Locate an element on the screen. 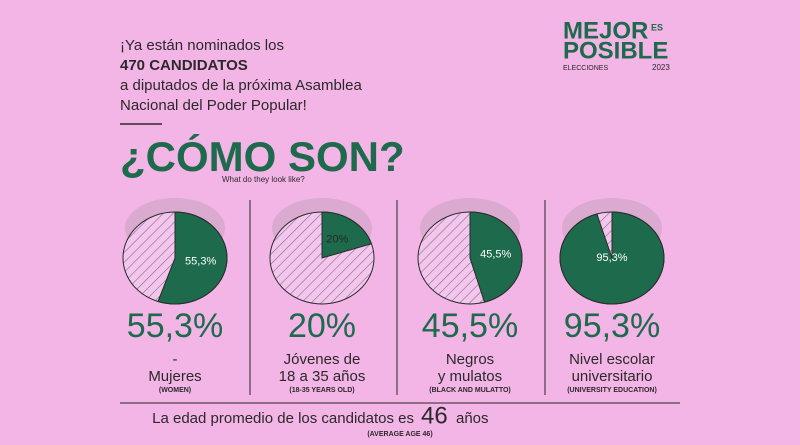 This screenshot has height=445, width=800. logo-bottom: POSIBLE is located at coordinates (615, 50).